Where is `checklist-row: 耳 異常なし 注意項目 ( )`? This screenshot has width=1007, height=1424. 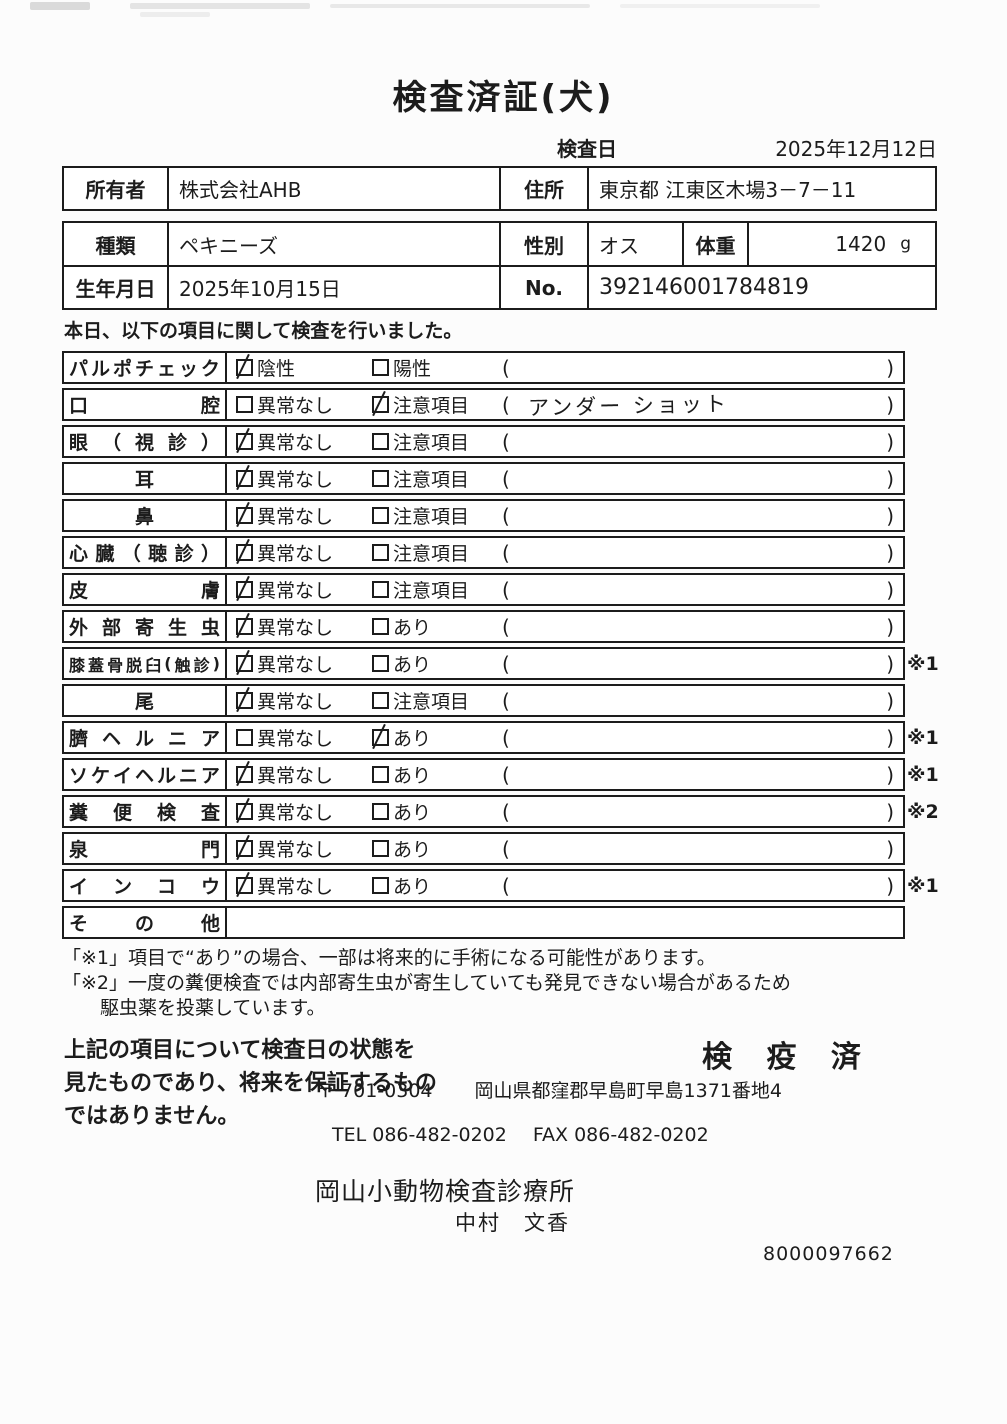
checklist-row: 耳 異常なし 注意項目 ( ) is located at coordinates (483, 478).